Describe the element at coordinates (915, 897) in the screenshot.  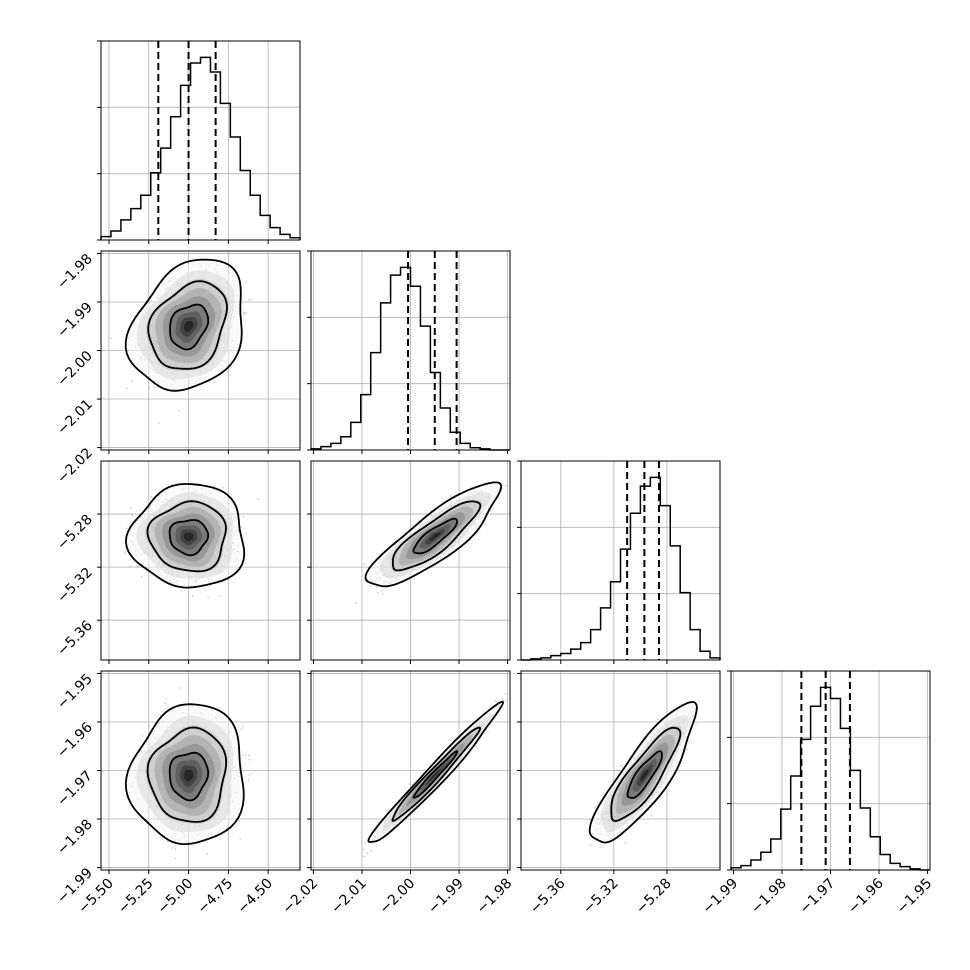
I see `x-tick-label-3: −1.95` at that location.